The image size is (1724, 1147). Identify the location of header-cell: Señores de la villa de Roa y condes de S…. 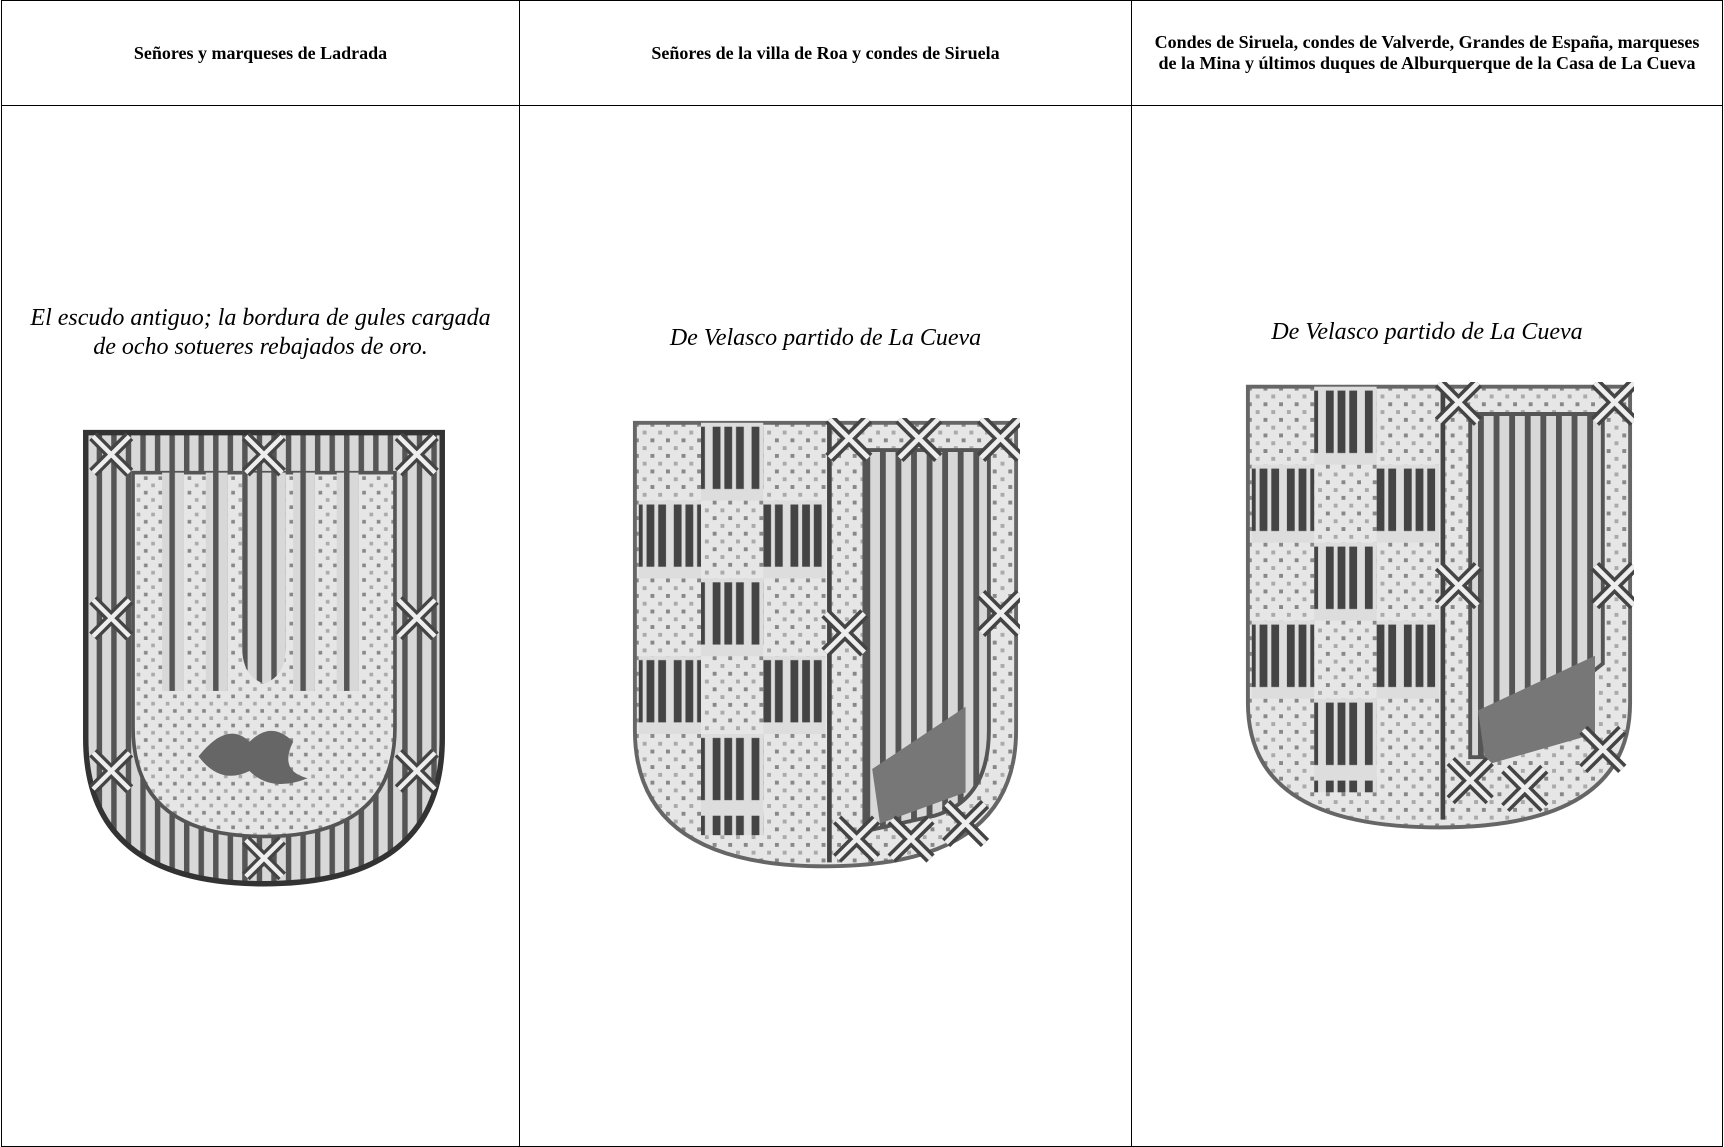
(825, 53).